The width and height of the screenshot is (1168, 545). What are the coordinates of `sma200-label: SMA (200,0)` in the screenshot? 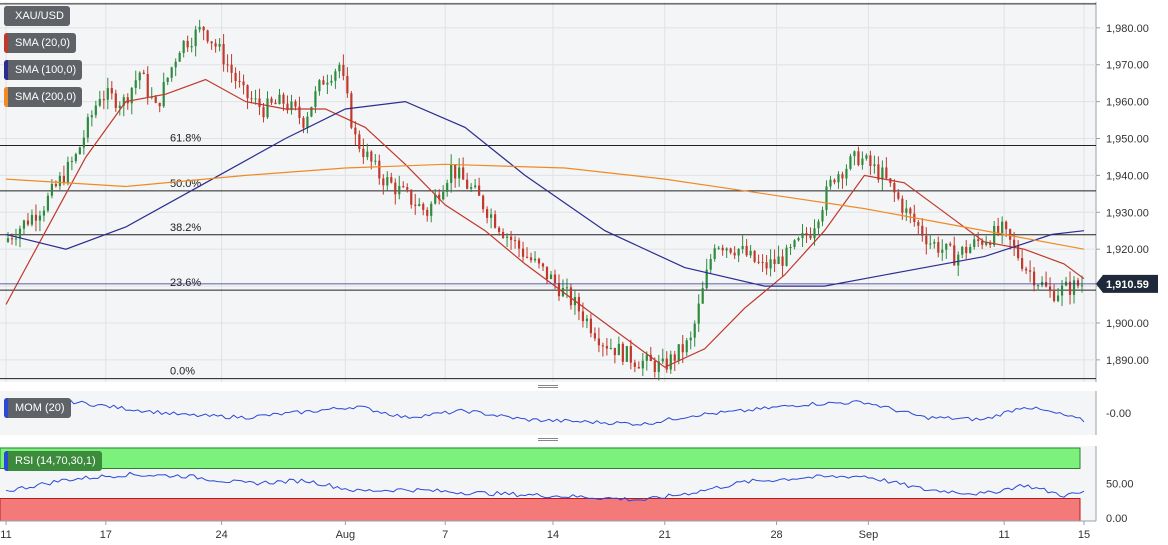 It's located at (46, 97).